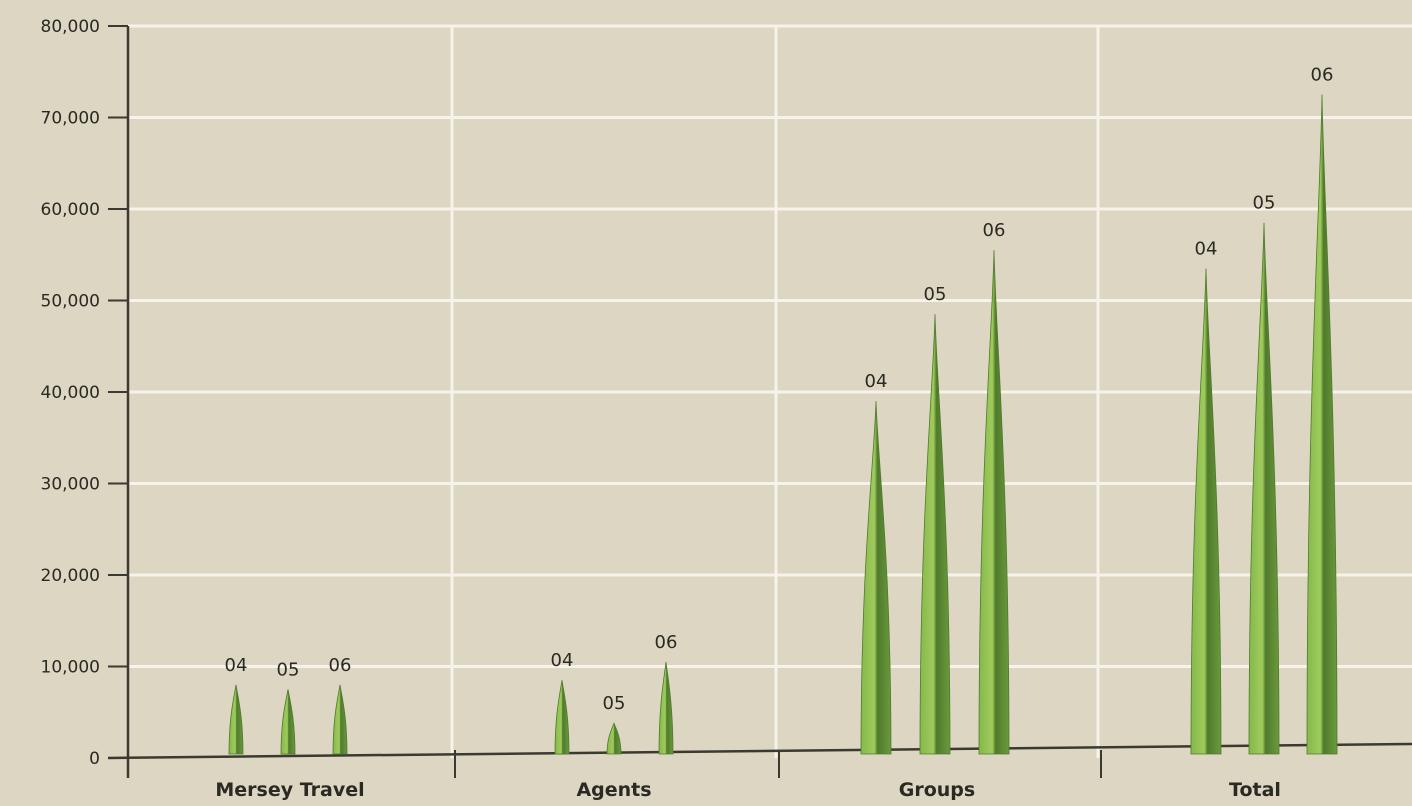 Image resolution: width=1412 pixels, height=806 pixels. What do you see at coordinates (70, 119) in the screenshot?
I see `y-tick-label: 70,000` at bounding box center [70, 119].